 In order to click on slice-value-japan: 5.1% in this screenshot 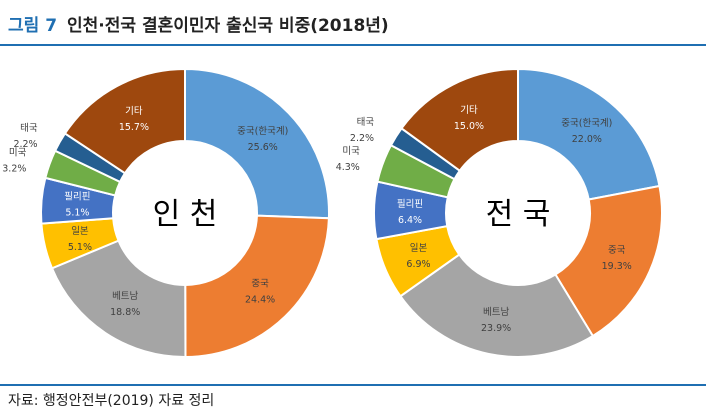, I will do `click(80, 247)`.